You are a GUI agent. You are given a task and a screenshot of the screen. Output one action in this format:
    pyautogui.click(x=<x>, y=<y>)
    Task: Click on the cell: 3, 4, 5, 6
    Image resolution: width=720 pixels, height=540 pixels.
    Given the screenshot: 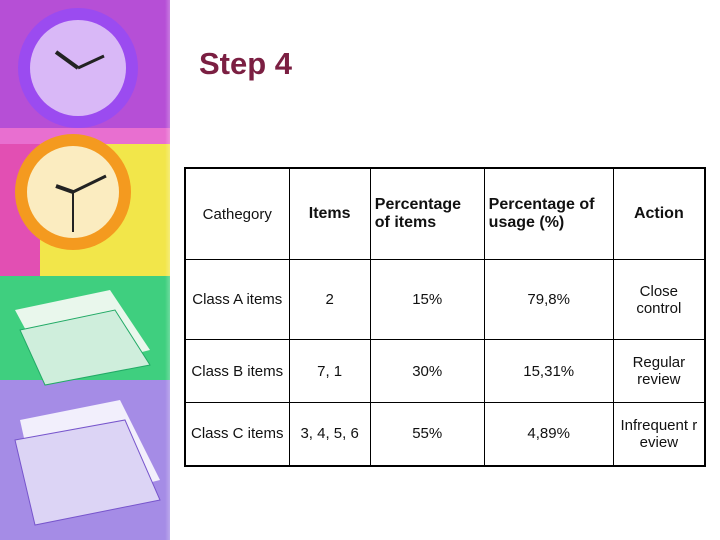 What is the action you would take?
    pyautogui.click(x=329, y=434)
    